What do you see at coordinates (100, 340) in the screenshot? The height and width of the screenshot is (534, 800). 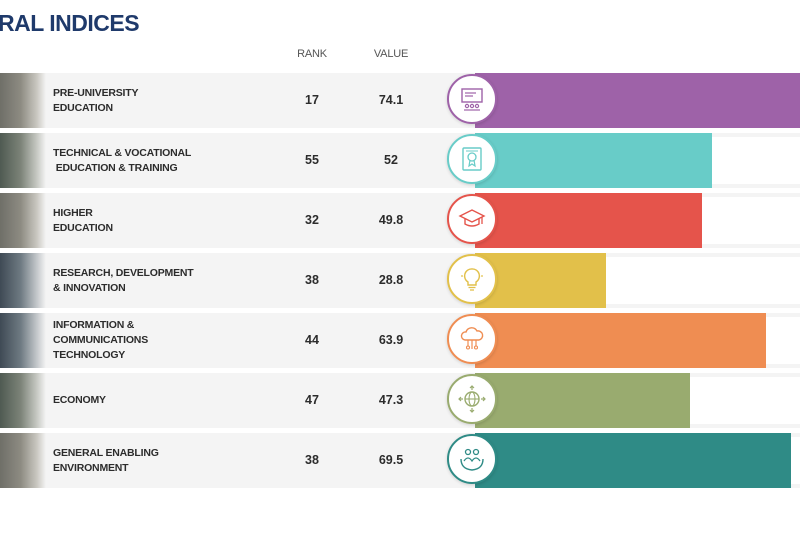 I see `index-label-line: COMMUNICATIONS` at bounding box center [100, 340].